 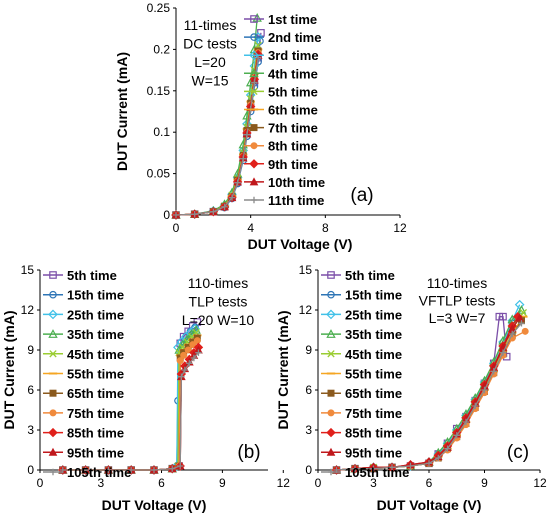 What do you see at coordinates (218, 302) in the screenshot?
I see `test-annotation: TLP tests` at bounding box center [218, 302].